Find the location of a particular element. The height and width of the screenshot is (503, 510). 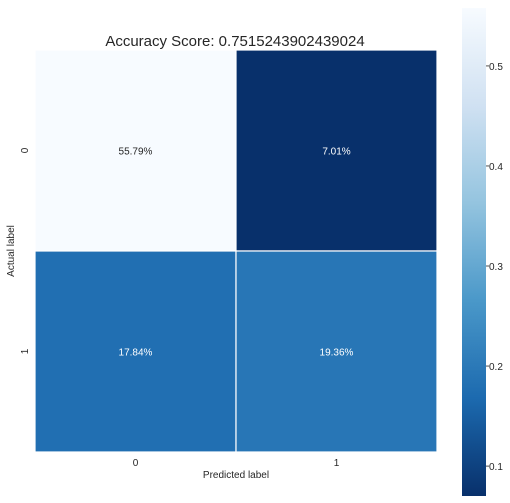

x-tick-label: 1 is located at coordinates (337, 463).